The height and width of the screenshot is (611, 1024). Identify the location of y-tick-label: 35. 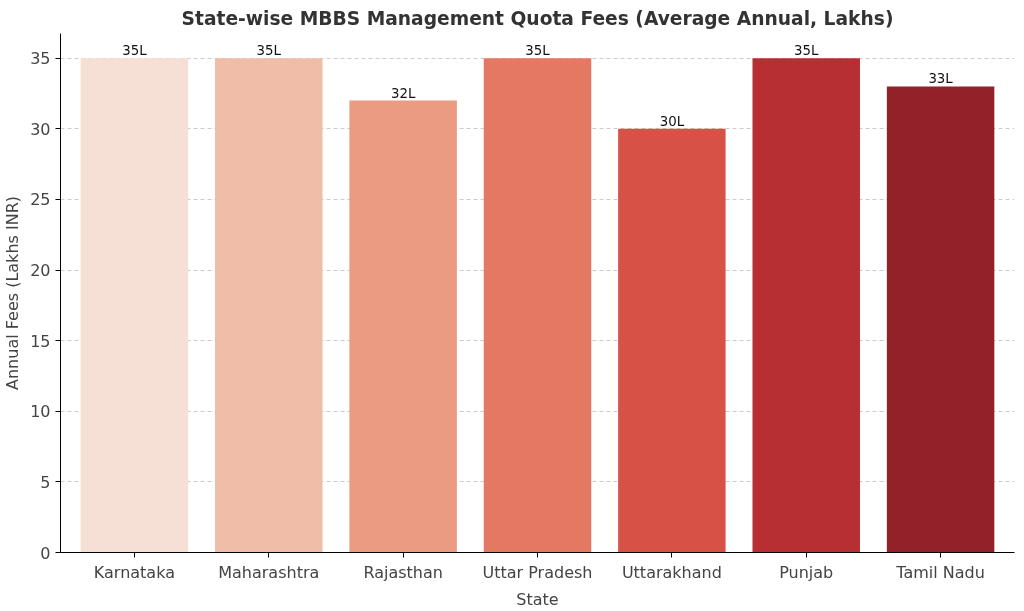
(40, 59).